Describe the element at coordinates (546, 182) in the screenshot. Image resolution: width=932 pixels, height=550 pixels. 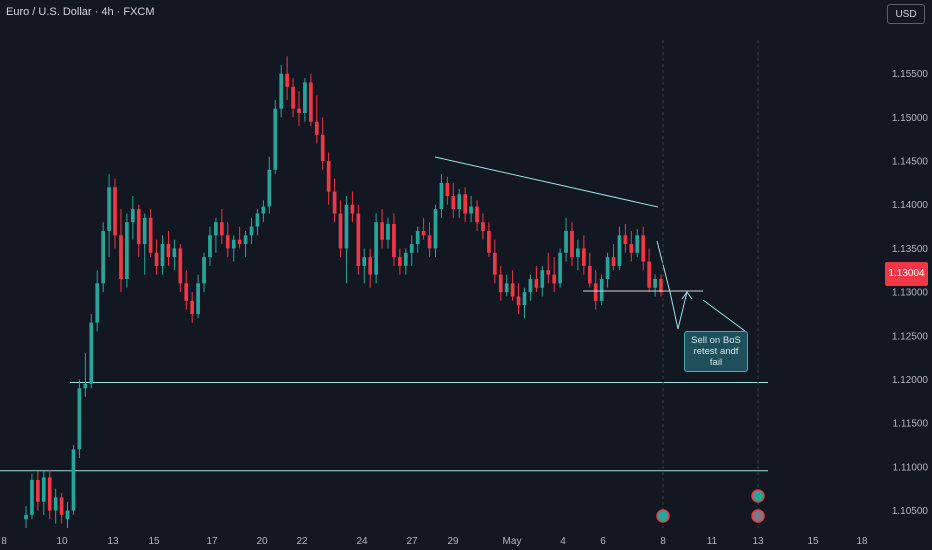
I see `descending-trendline` at that location.